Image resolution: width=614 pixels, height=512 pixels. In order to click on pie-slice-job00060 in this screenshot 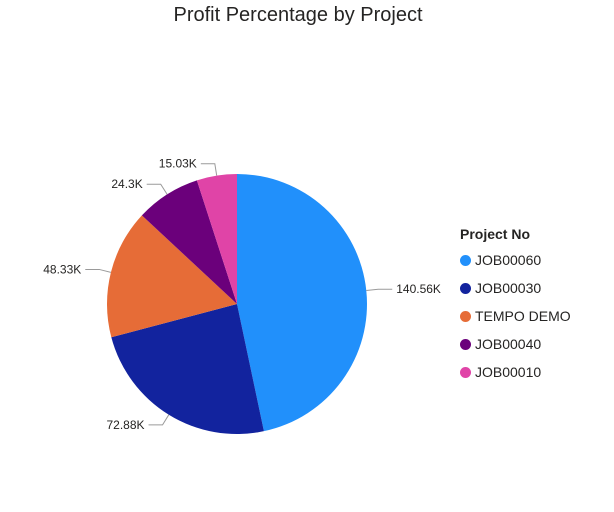, I will do `click(302, 303)`.